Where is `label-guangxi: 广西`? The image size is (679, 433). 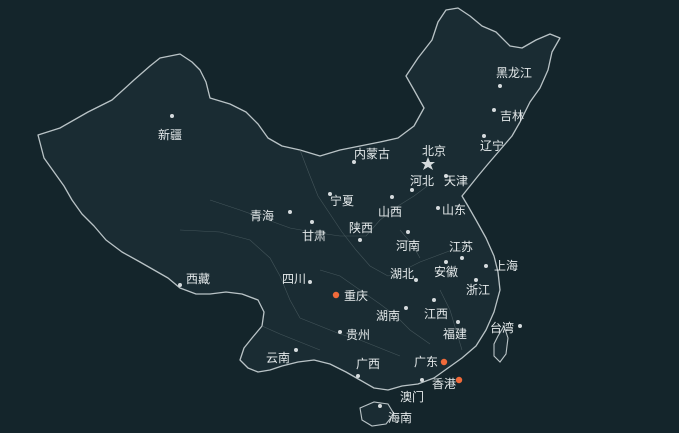
label-guangxi: 广西 is located at coordinates (368, 364).